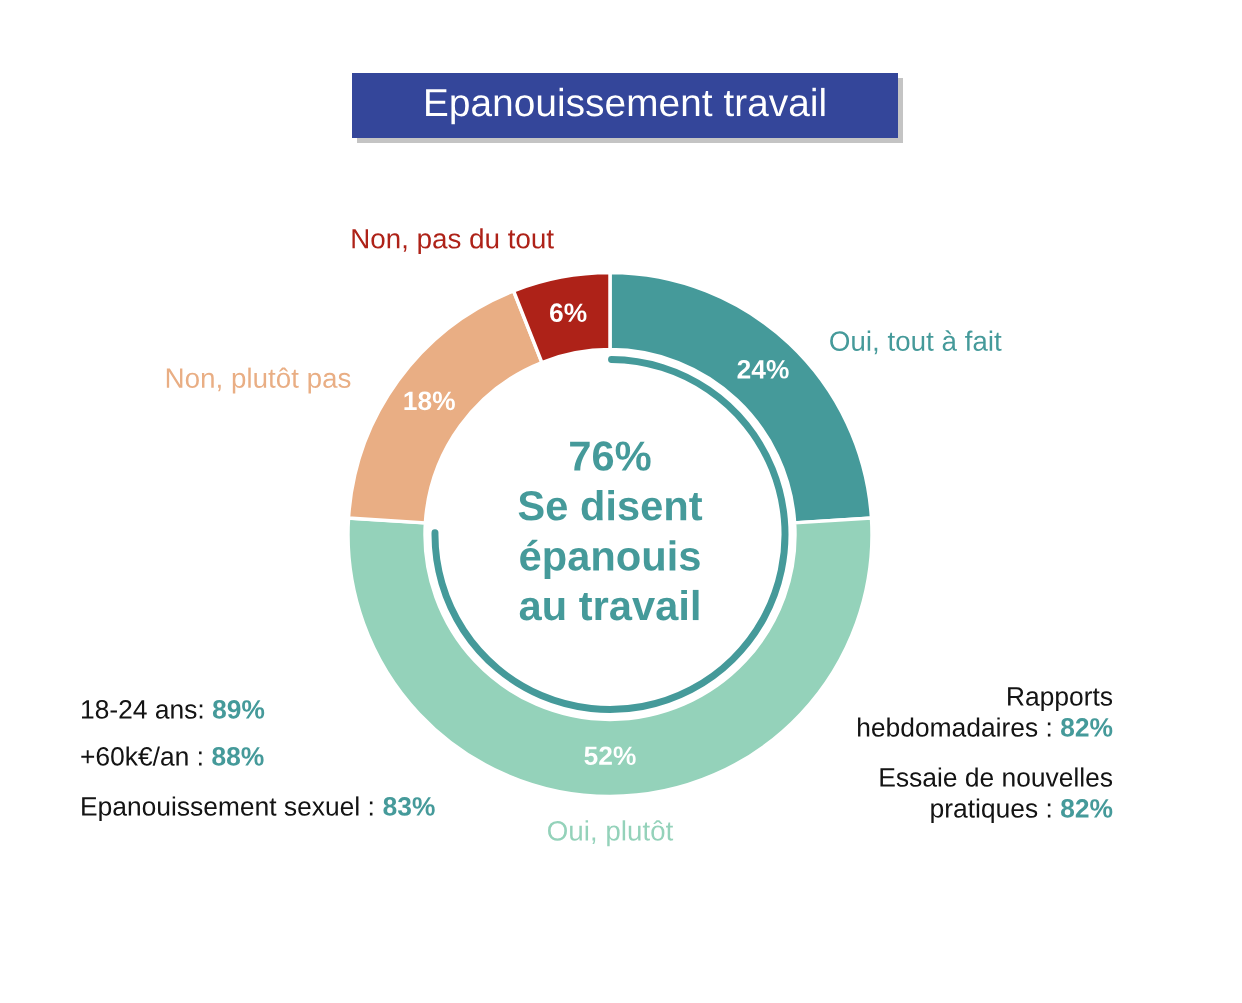 The width and height of the screenshot is (1242, 1003). Describe the element at coordinates (763, 369) in the screenshot. I see `data-label: 24%` at that location.